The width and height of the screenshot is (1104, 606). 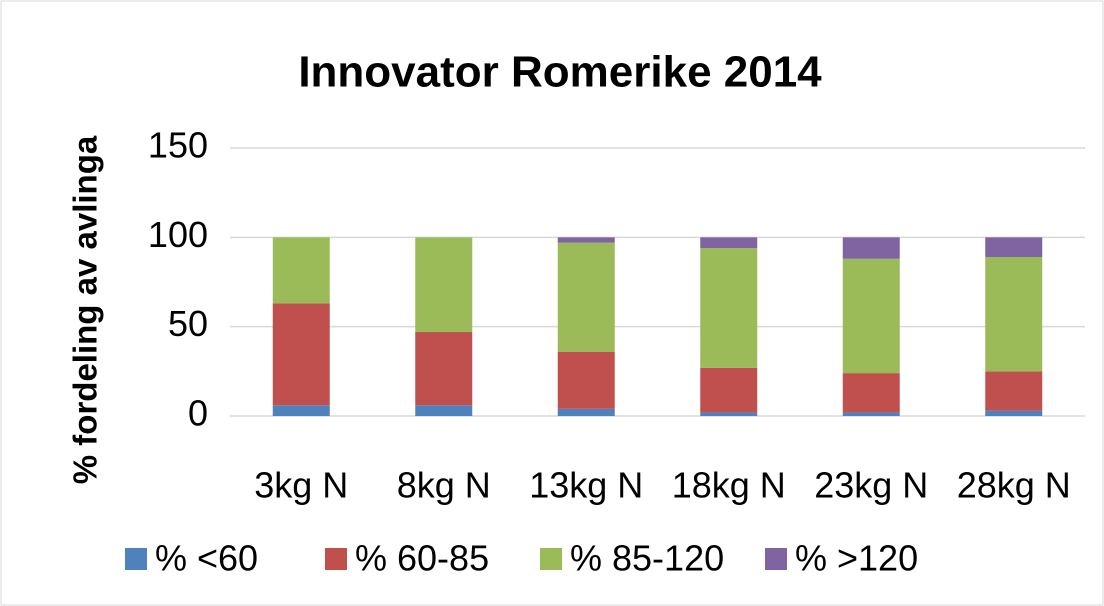 I want to click on x-tick-label: 13kg N, so click(x=586, y=485).